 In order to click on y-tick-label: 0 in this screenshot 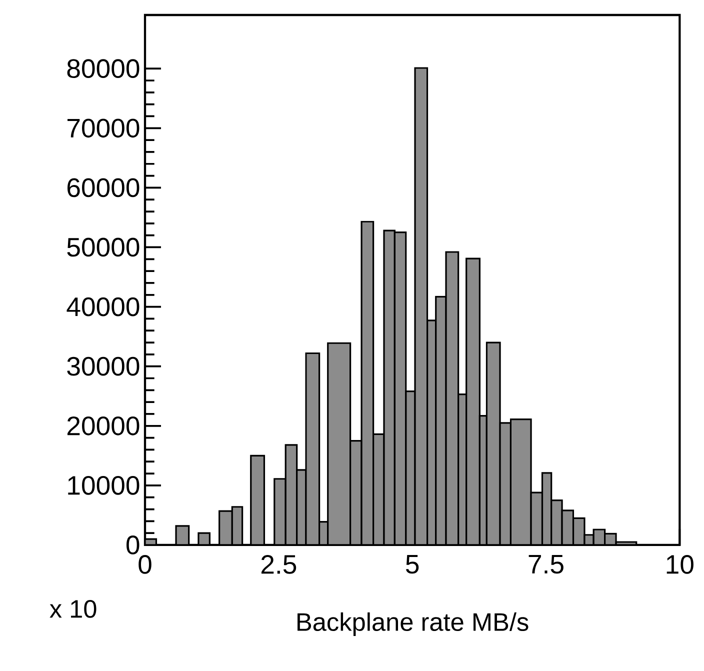, I will do `click(133, 545)`.